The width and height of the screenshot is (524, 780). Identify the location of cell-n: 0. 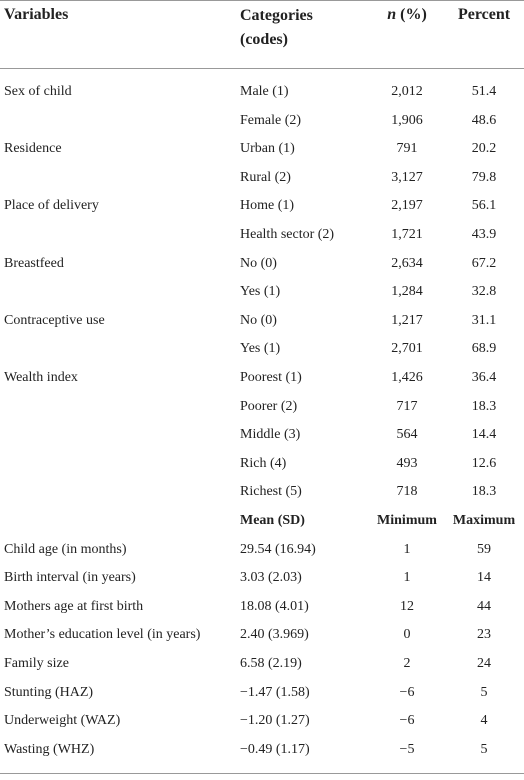
(407, 635).